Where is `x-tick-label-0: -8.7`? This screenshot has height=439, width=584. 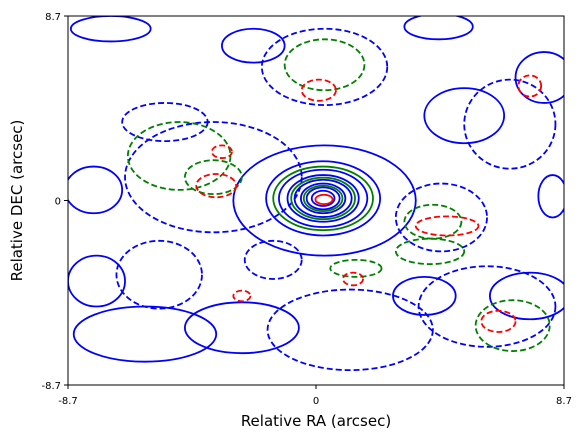 x-tick-label-0: -8.7 is located at coordinates (68, 401).